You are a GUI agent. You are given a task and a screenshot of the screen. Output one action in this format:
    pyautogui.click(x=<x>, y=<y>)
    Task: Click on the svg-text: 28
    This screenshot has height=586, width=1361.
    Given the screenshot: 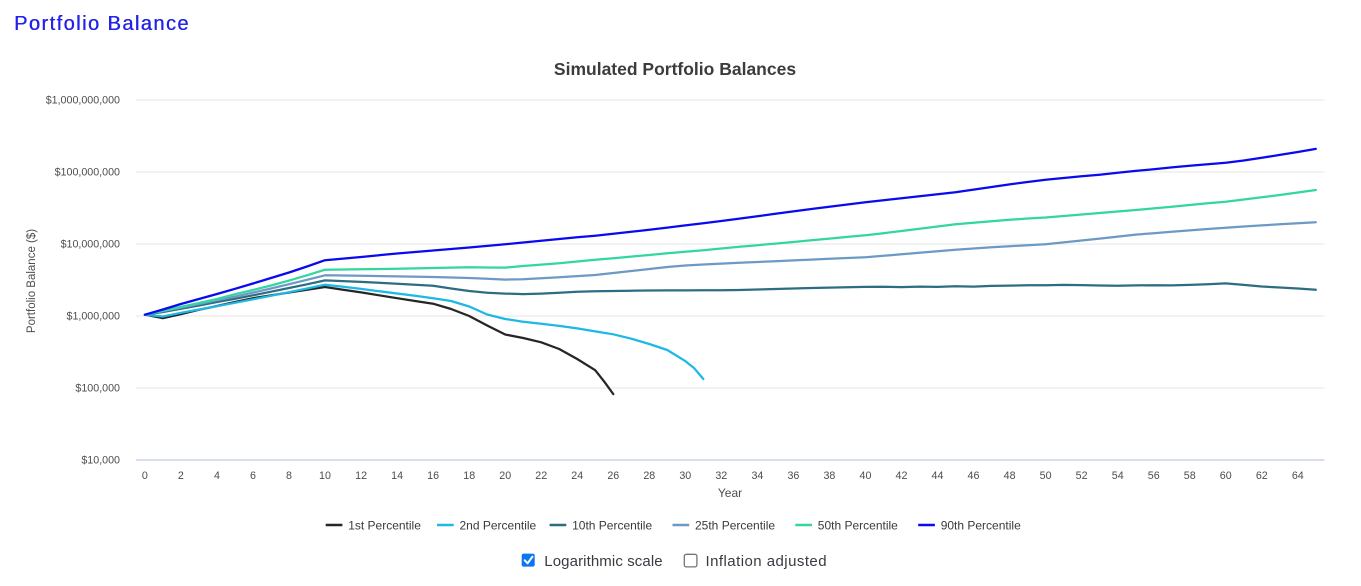 What is the action you would take?
    pyautogui.click(x=649, y=476)
    